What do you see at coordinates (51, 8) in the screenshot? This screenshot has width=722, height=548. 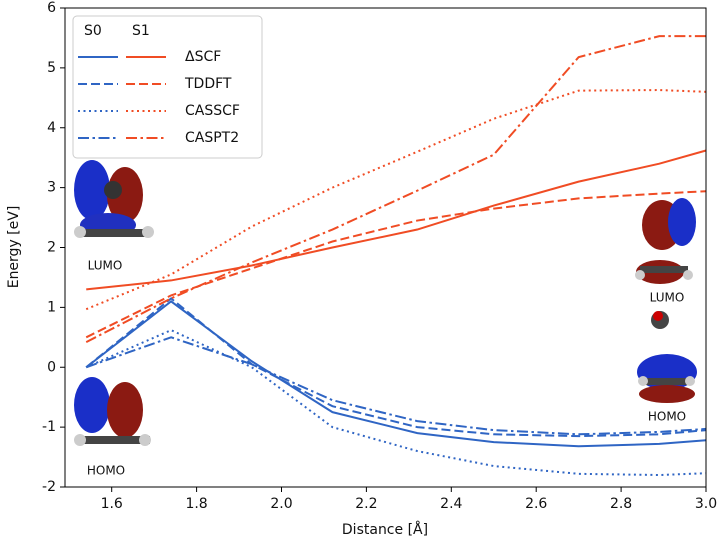 I see `y-tick-label: 6` at bounding box center [51, 8].